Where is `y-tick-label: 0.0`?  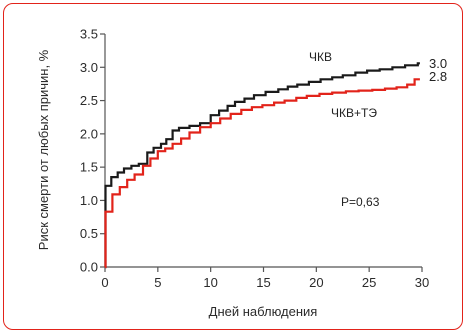
y-tick-label: 0.0 is located at coordinates (89, 267).